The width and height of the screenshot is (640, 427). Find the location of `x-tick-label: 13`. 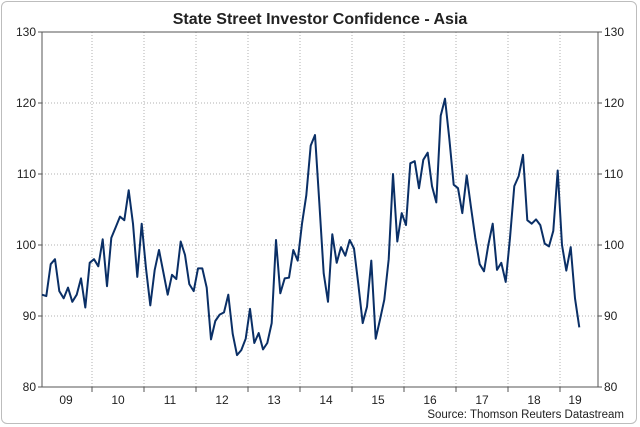

x-tick-label: 13 is located at coordinates (274, 400).